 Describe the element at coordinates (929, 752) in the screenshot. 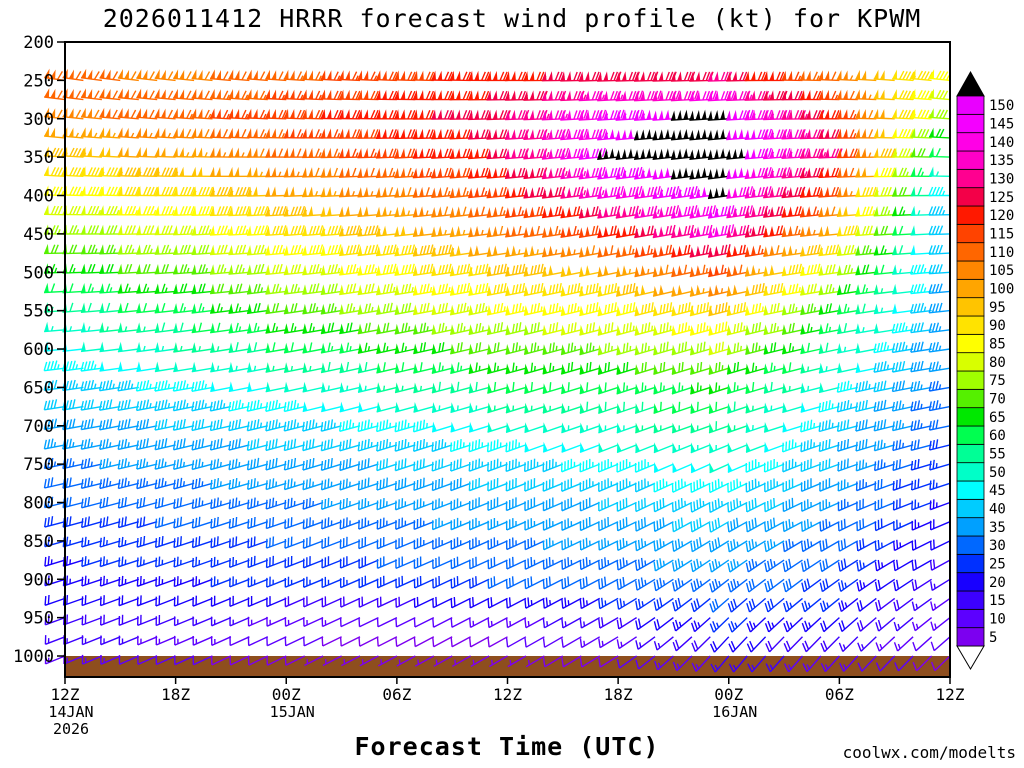

I see `watermark-link: coolwx.com/modelts` at that location.